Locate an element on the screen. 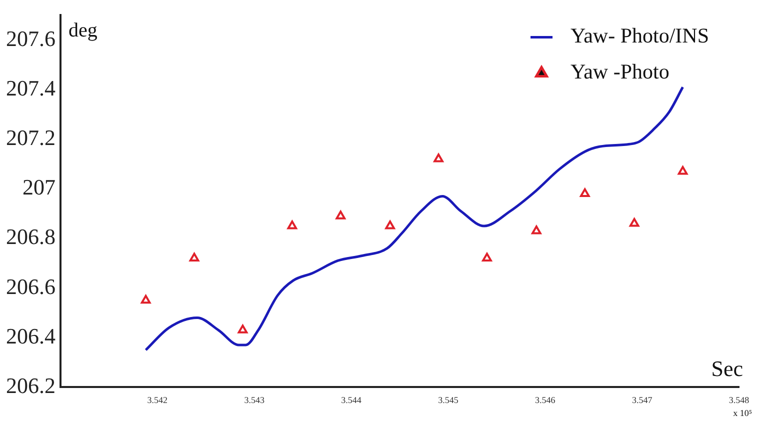  x-tick-label: 3.545 is located at coordinates (448, 399).